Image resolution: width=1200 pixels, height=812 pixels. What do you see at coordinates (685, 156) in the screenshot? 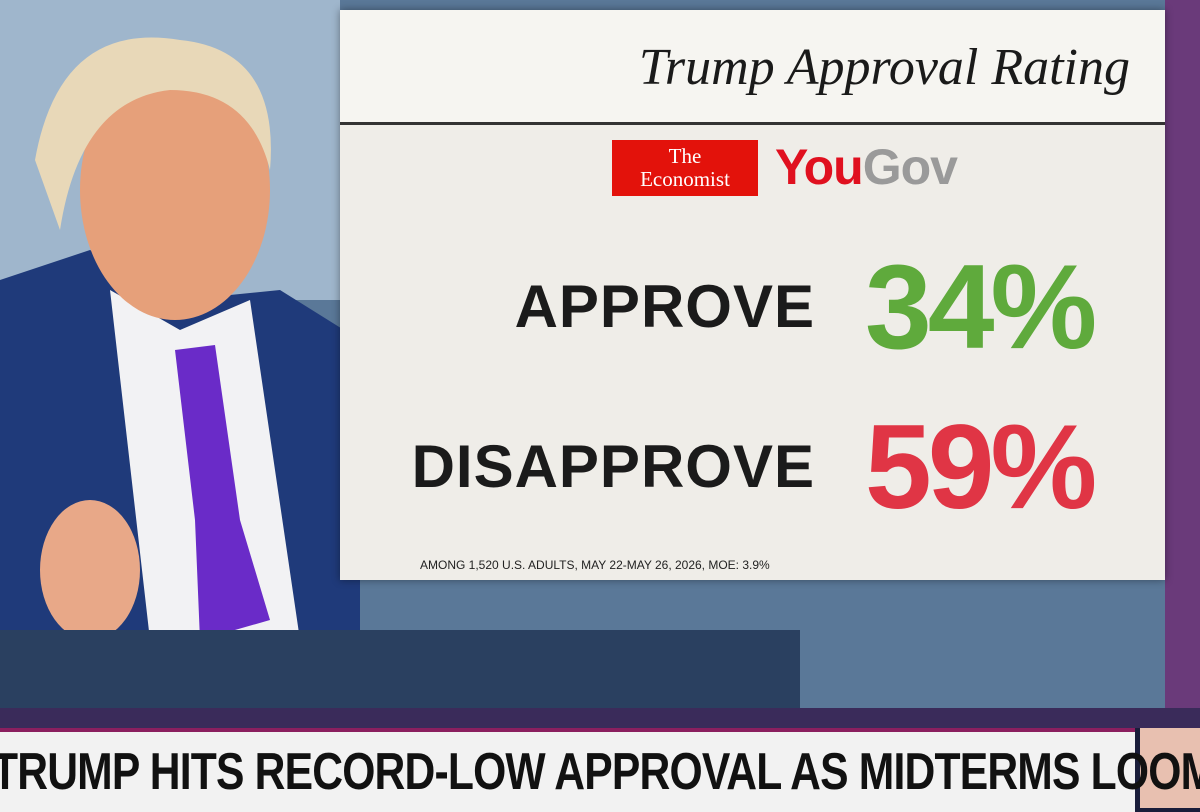
I see `economist-line: The` at bounding box center [685, 156].